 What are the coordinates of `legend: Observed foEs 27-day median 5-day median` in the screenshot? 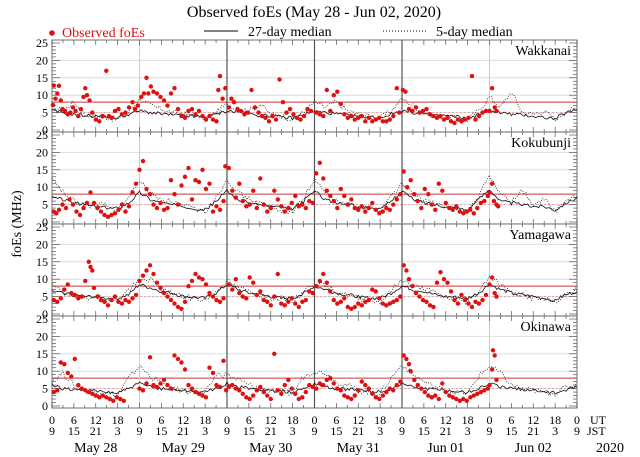 It's located at (281, 33).